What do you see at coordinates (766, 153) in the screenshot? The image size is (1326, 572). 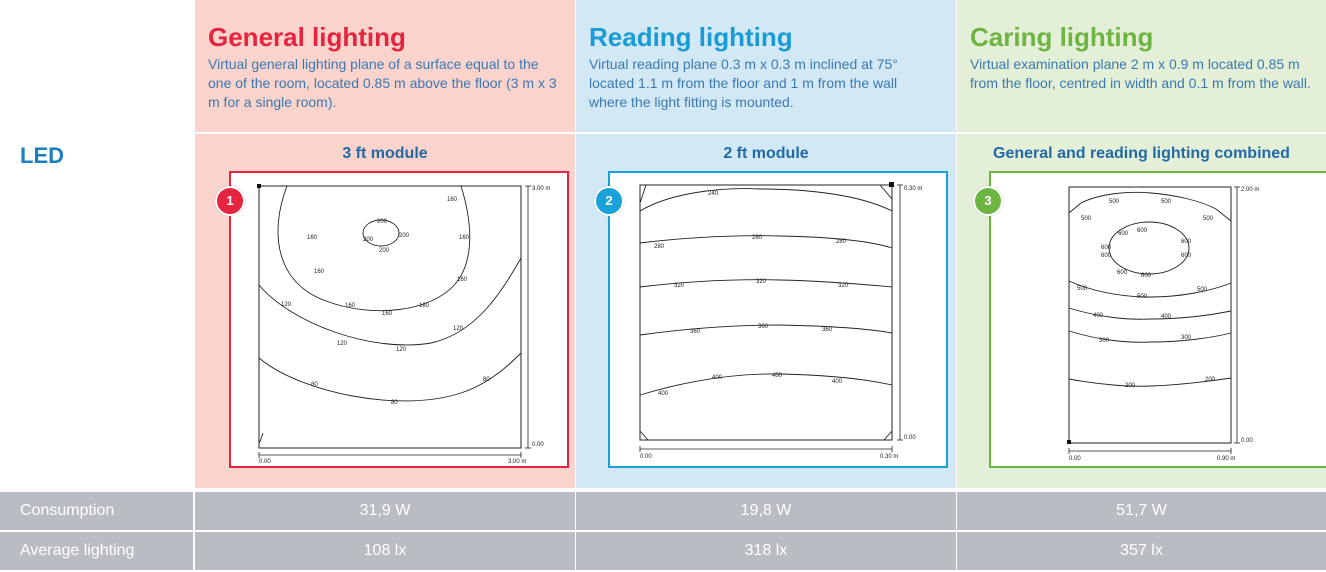 I see `module-title: 2 ft module` at bounding box center [766, 153].